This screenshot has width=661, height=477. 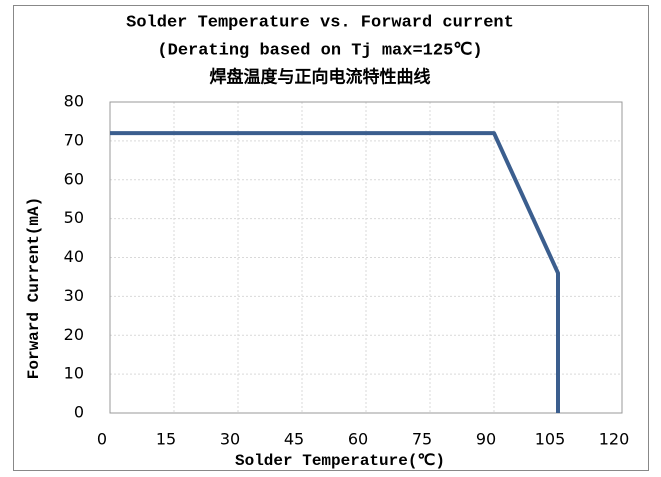 I want to click on y-tick-label: 0, so click(x=79, y=412).